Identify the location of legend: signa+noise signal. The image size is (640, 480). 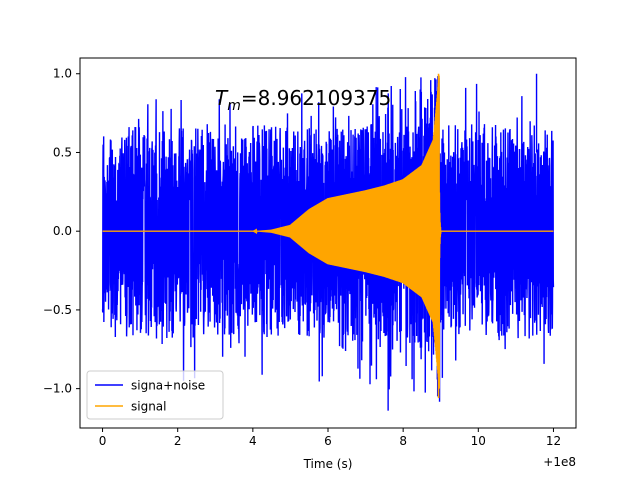
(155, 395).